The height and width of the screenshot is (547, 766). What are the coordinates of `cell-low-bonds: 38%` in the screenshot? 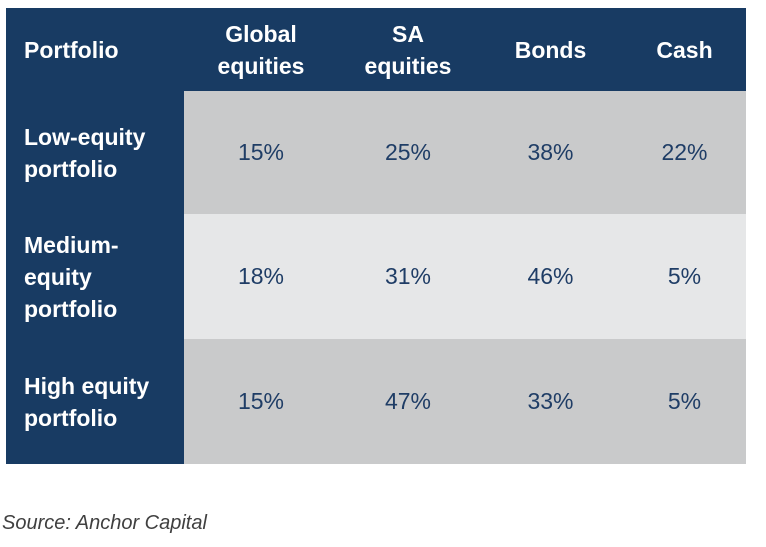 It's located at (550, 152).